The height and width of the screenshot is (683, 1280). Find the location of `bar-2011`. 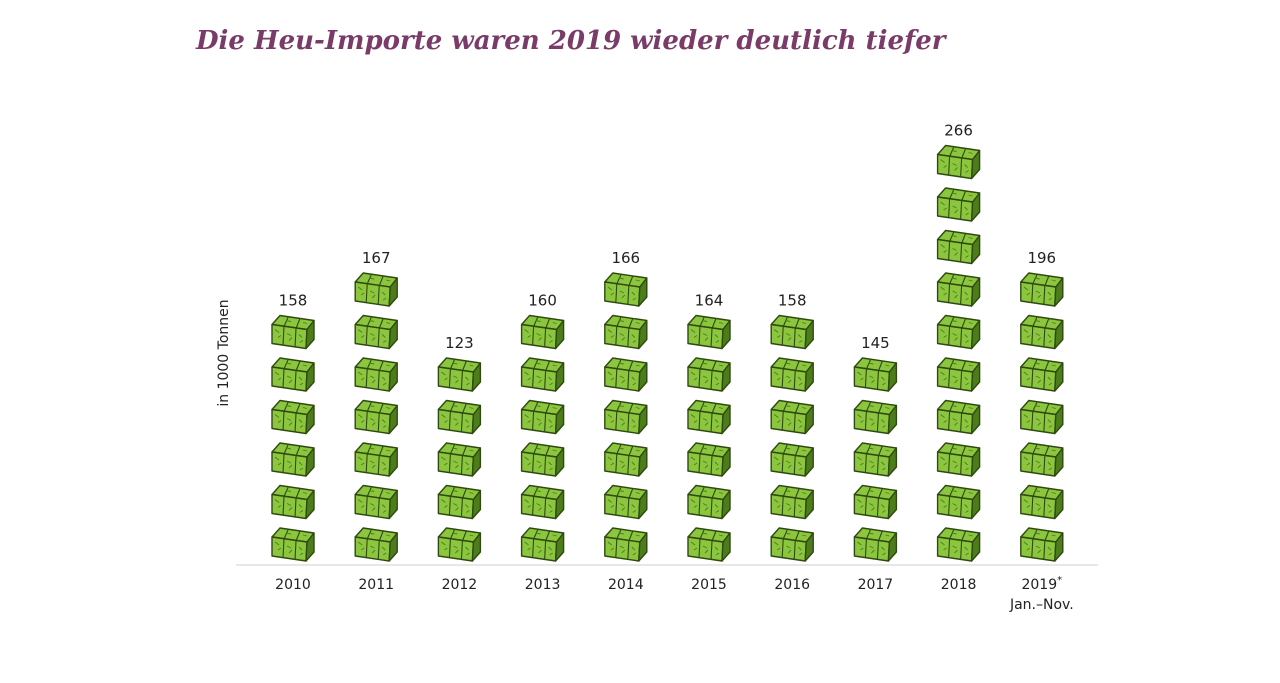

bar-2011 is located at coordinates (376, 417).